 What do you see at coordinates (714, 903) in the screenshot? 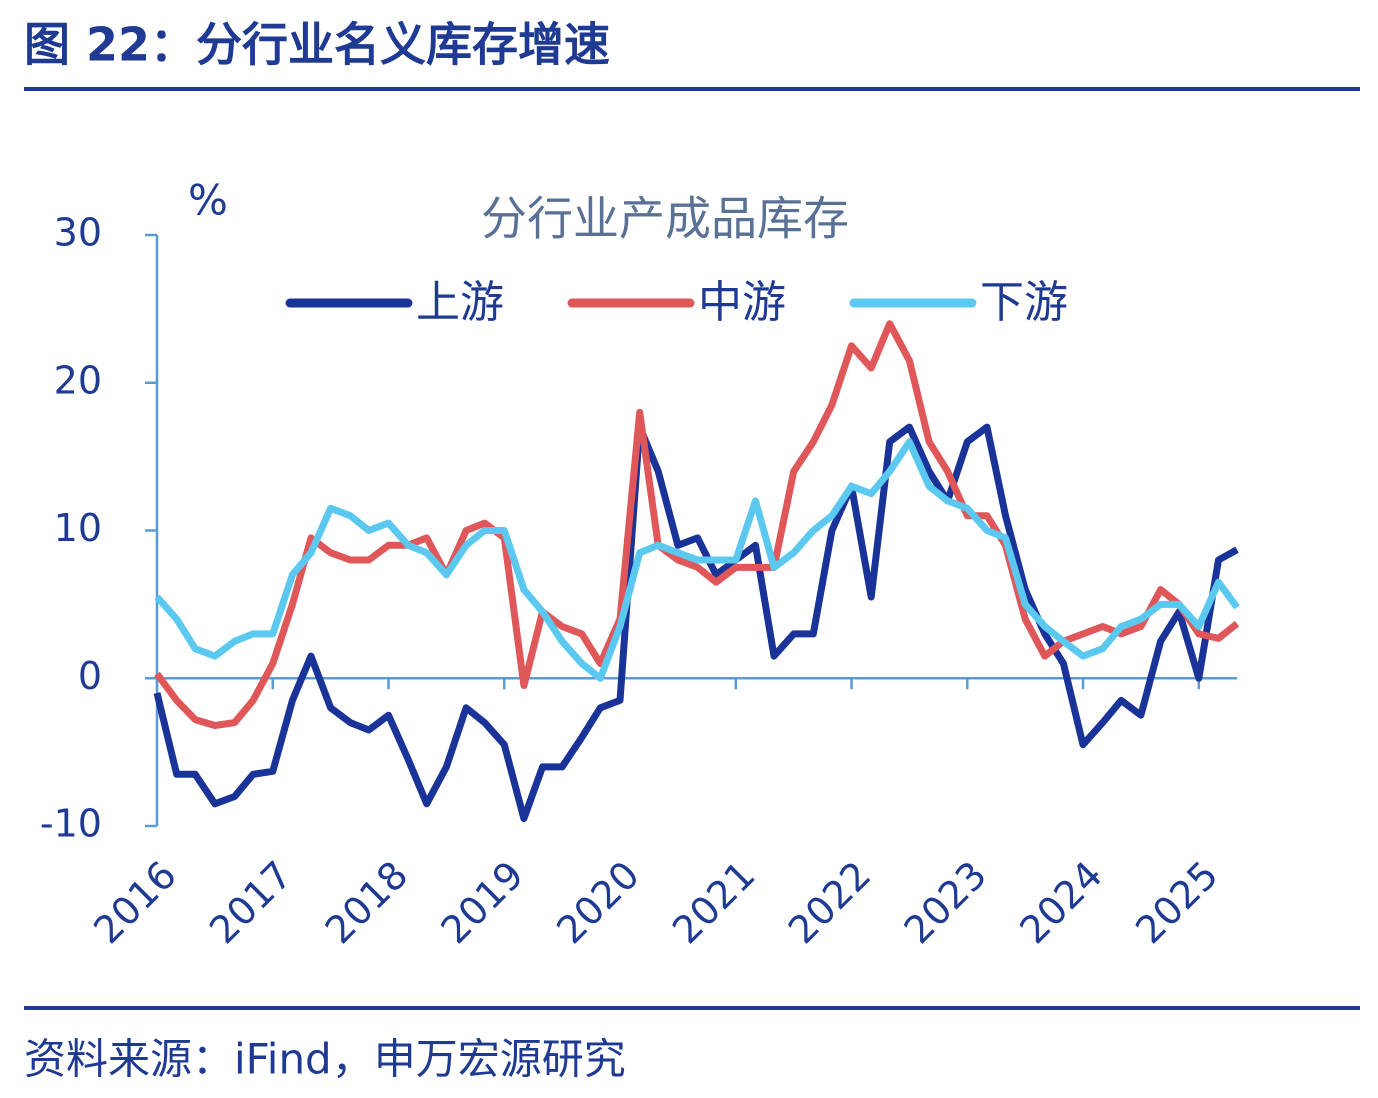
I see `x-tick-label: 2021` at bounding box center [714, 903].